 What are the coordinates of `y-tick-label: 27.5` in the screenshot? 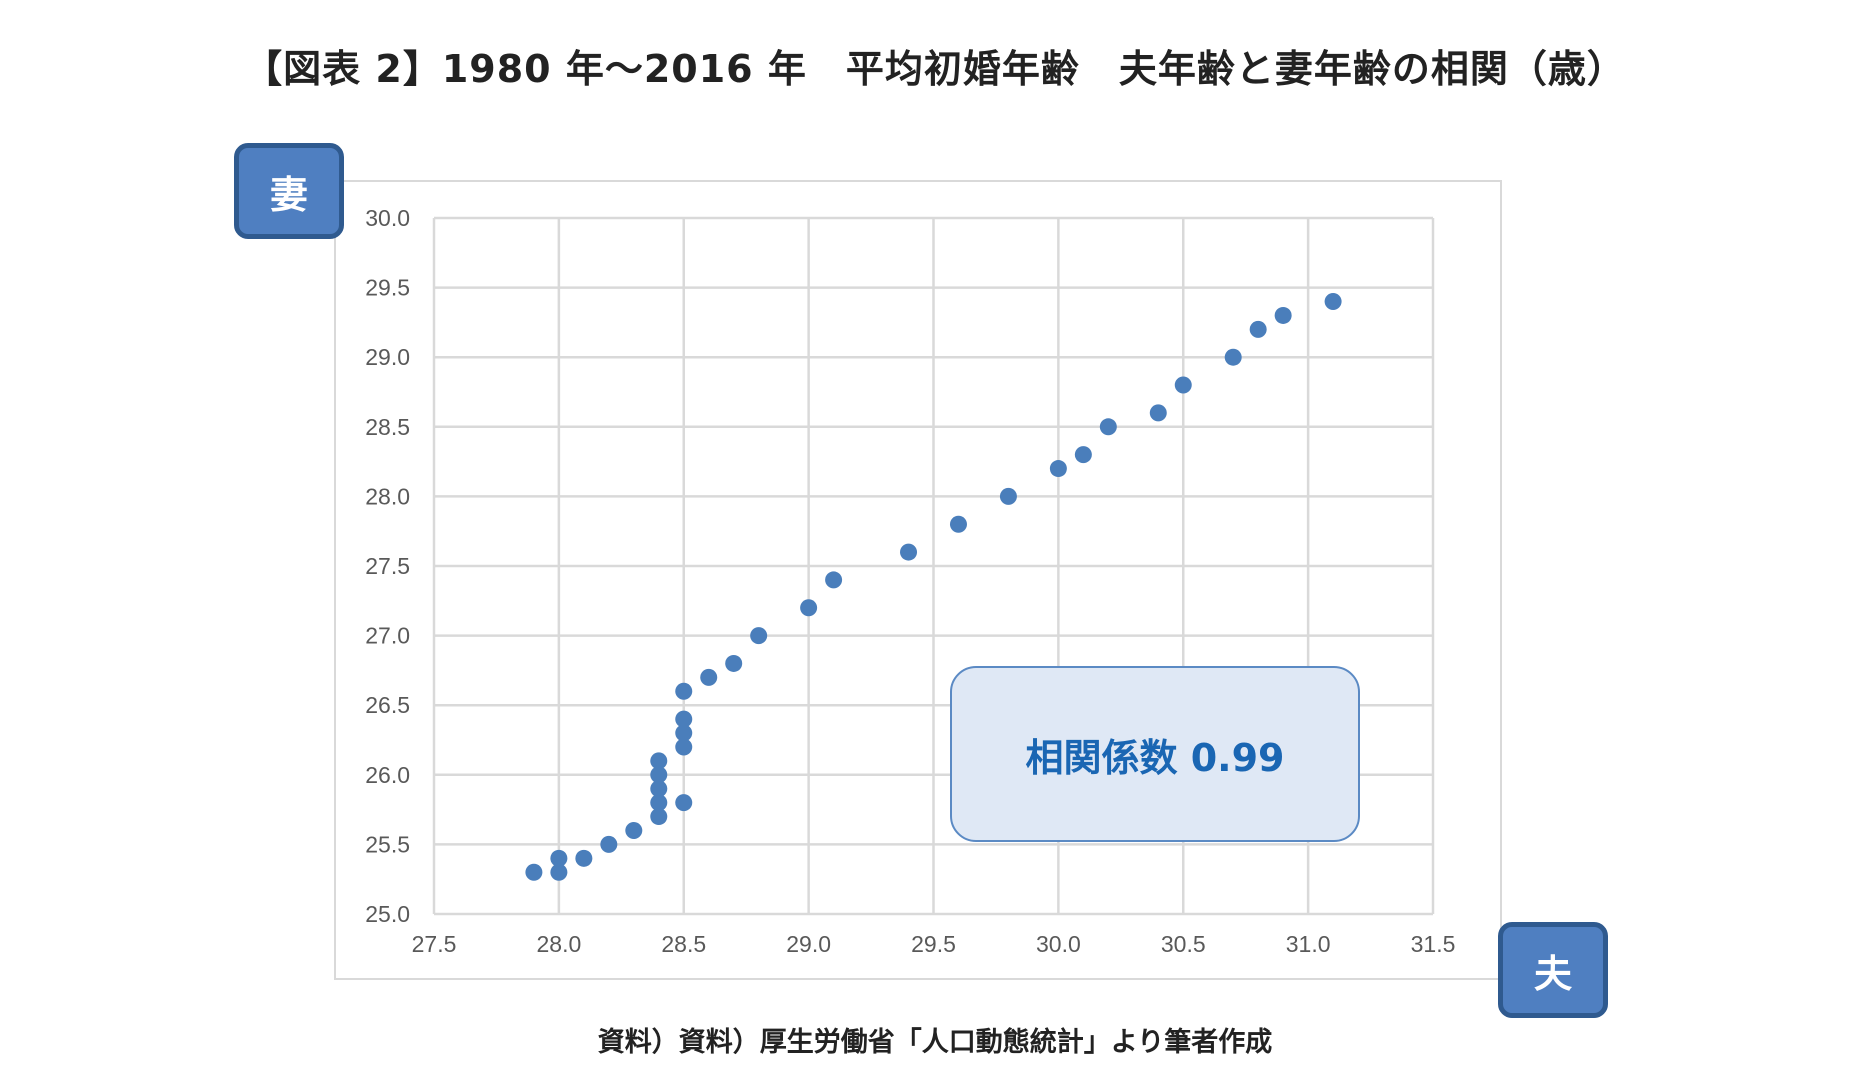 It's located at (387, 566).